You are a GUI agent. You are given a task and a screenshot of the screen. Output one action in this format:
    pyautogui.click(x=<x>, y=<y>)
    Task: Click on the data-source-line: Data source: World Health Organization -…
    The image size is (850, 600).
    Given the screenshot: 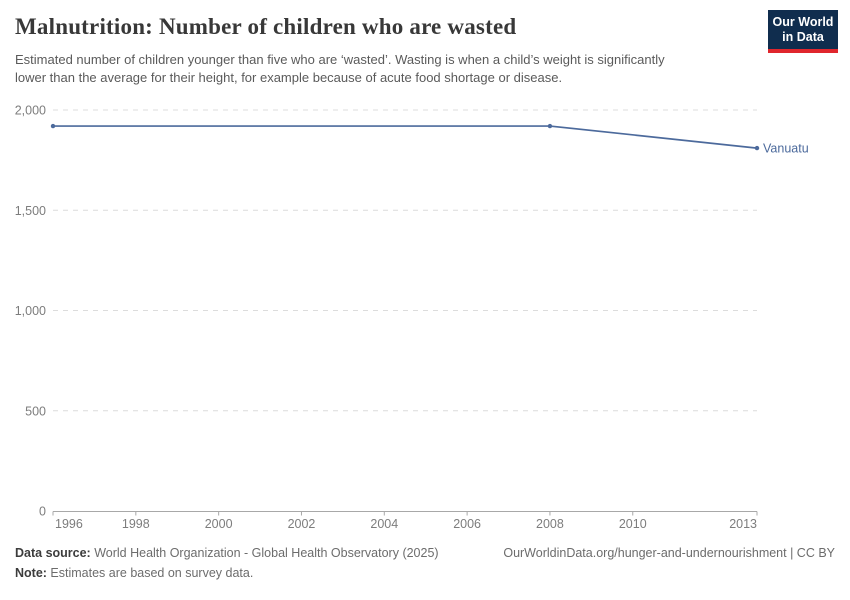 What is the action you would take?
    pyautogui.click(x=227, y=553)
    